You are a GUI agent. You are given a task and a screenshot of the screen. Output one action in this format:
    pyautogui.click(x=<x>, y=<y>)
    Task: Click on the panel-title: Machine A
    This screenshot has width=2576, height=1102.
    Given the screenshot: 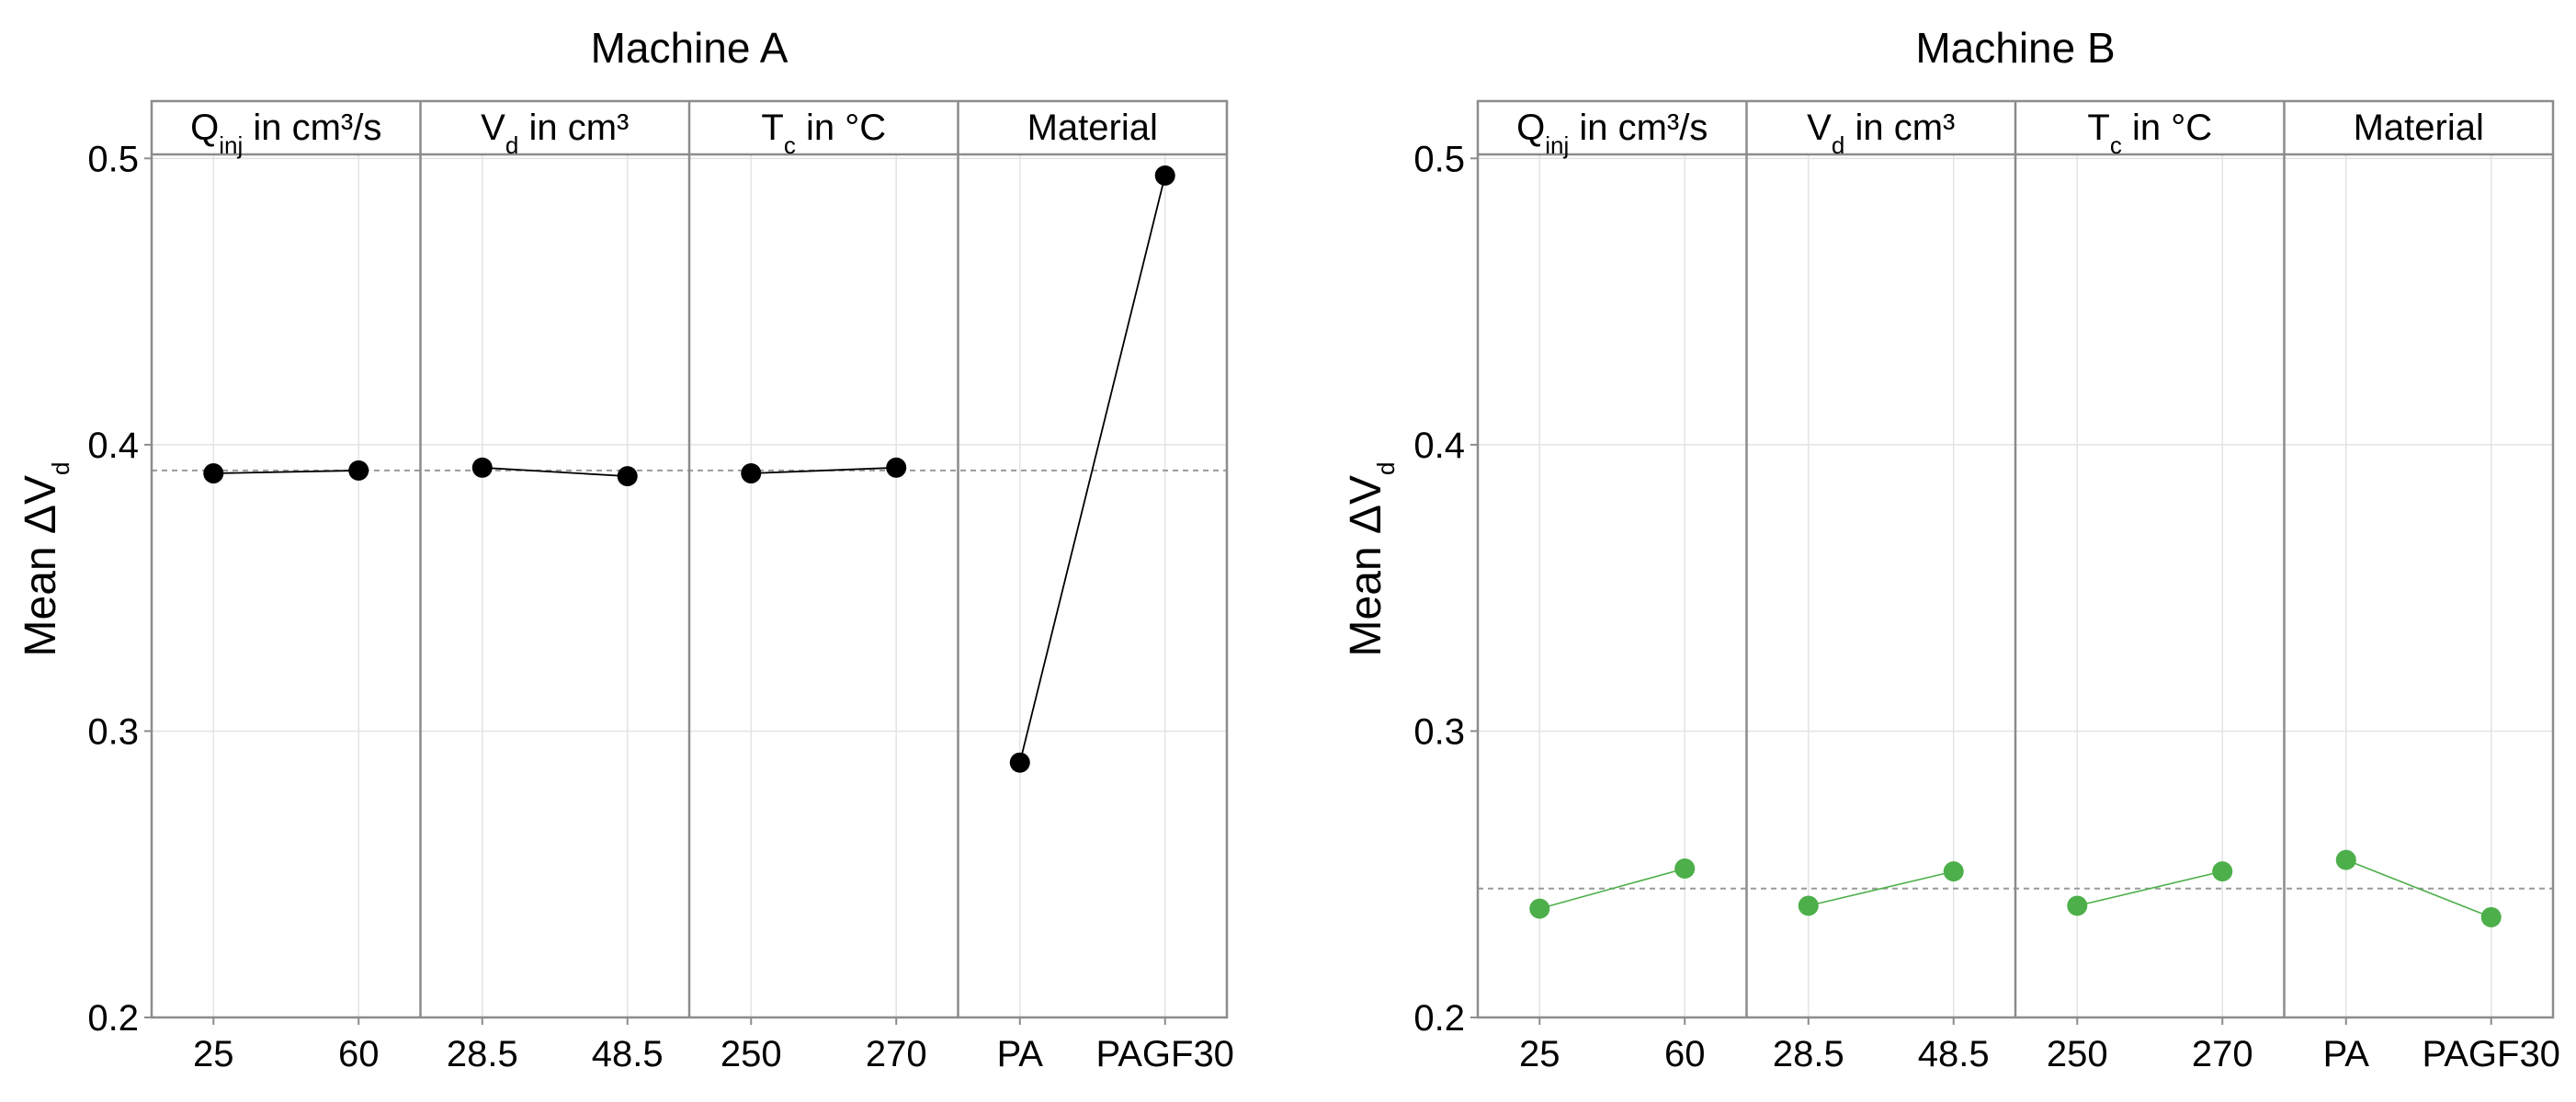 What is the action you would take?
    pyautogui.click(x=690, y=48)
    